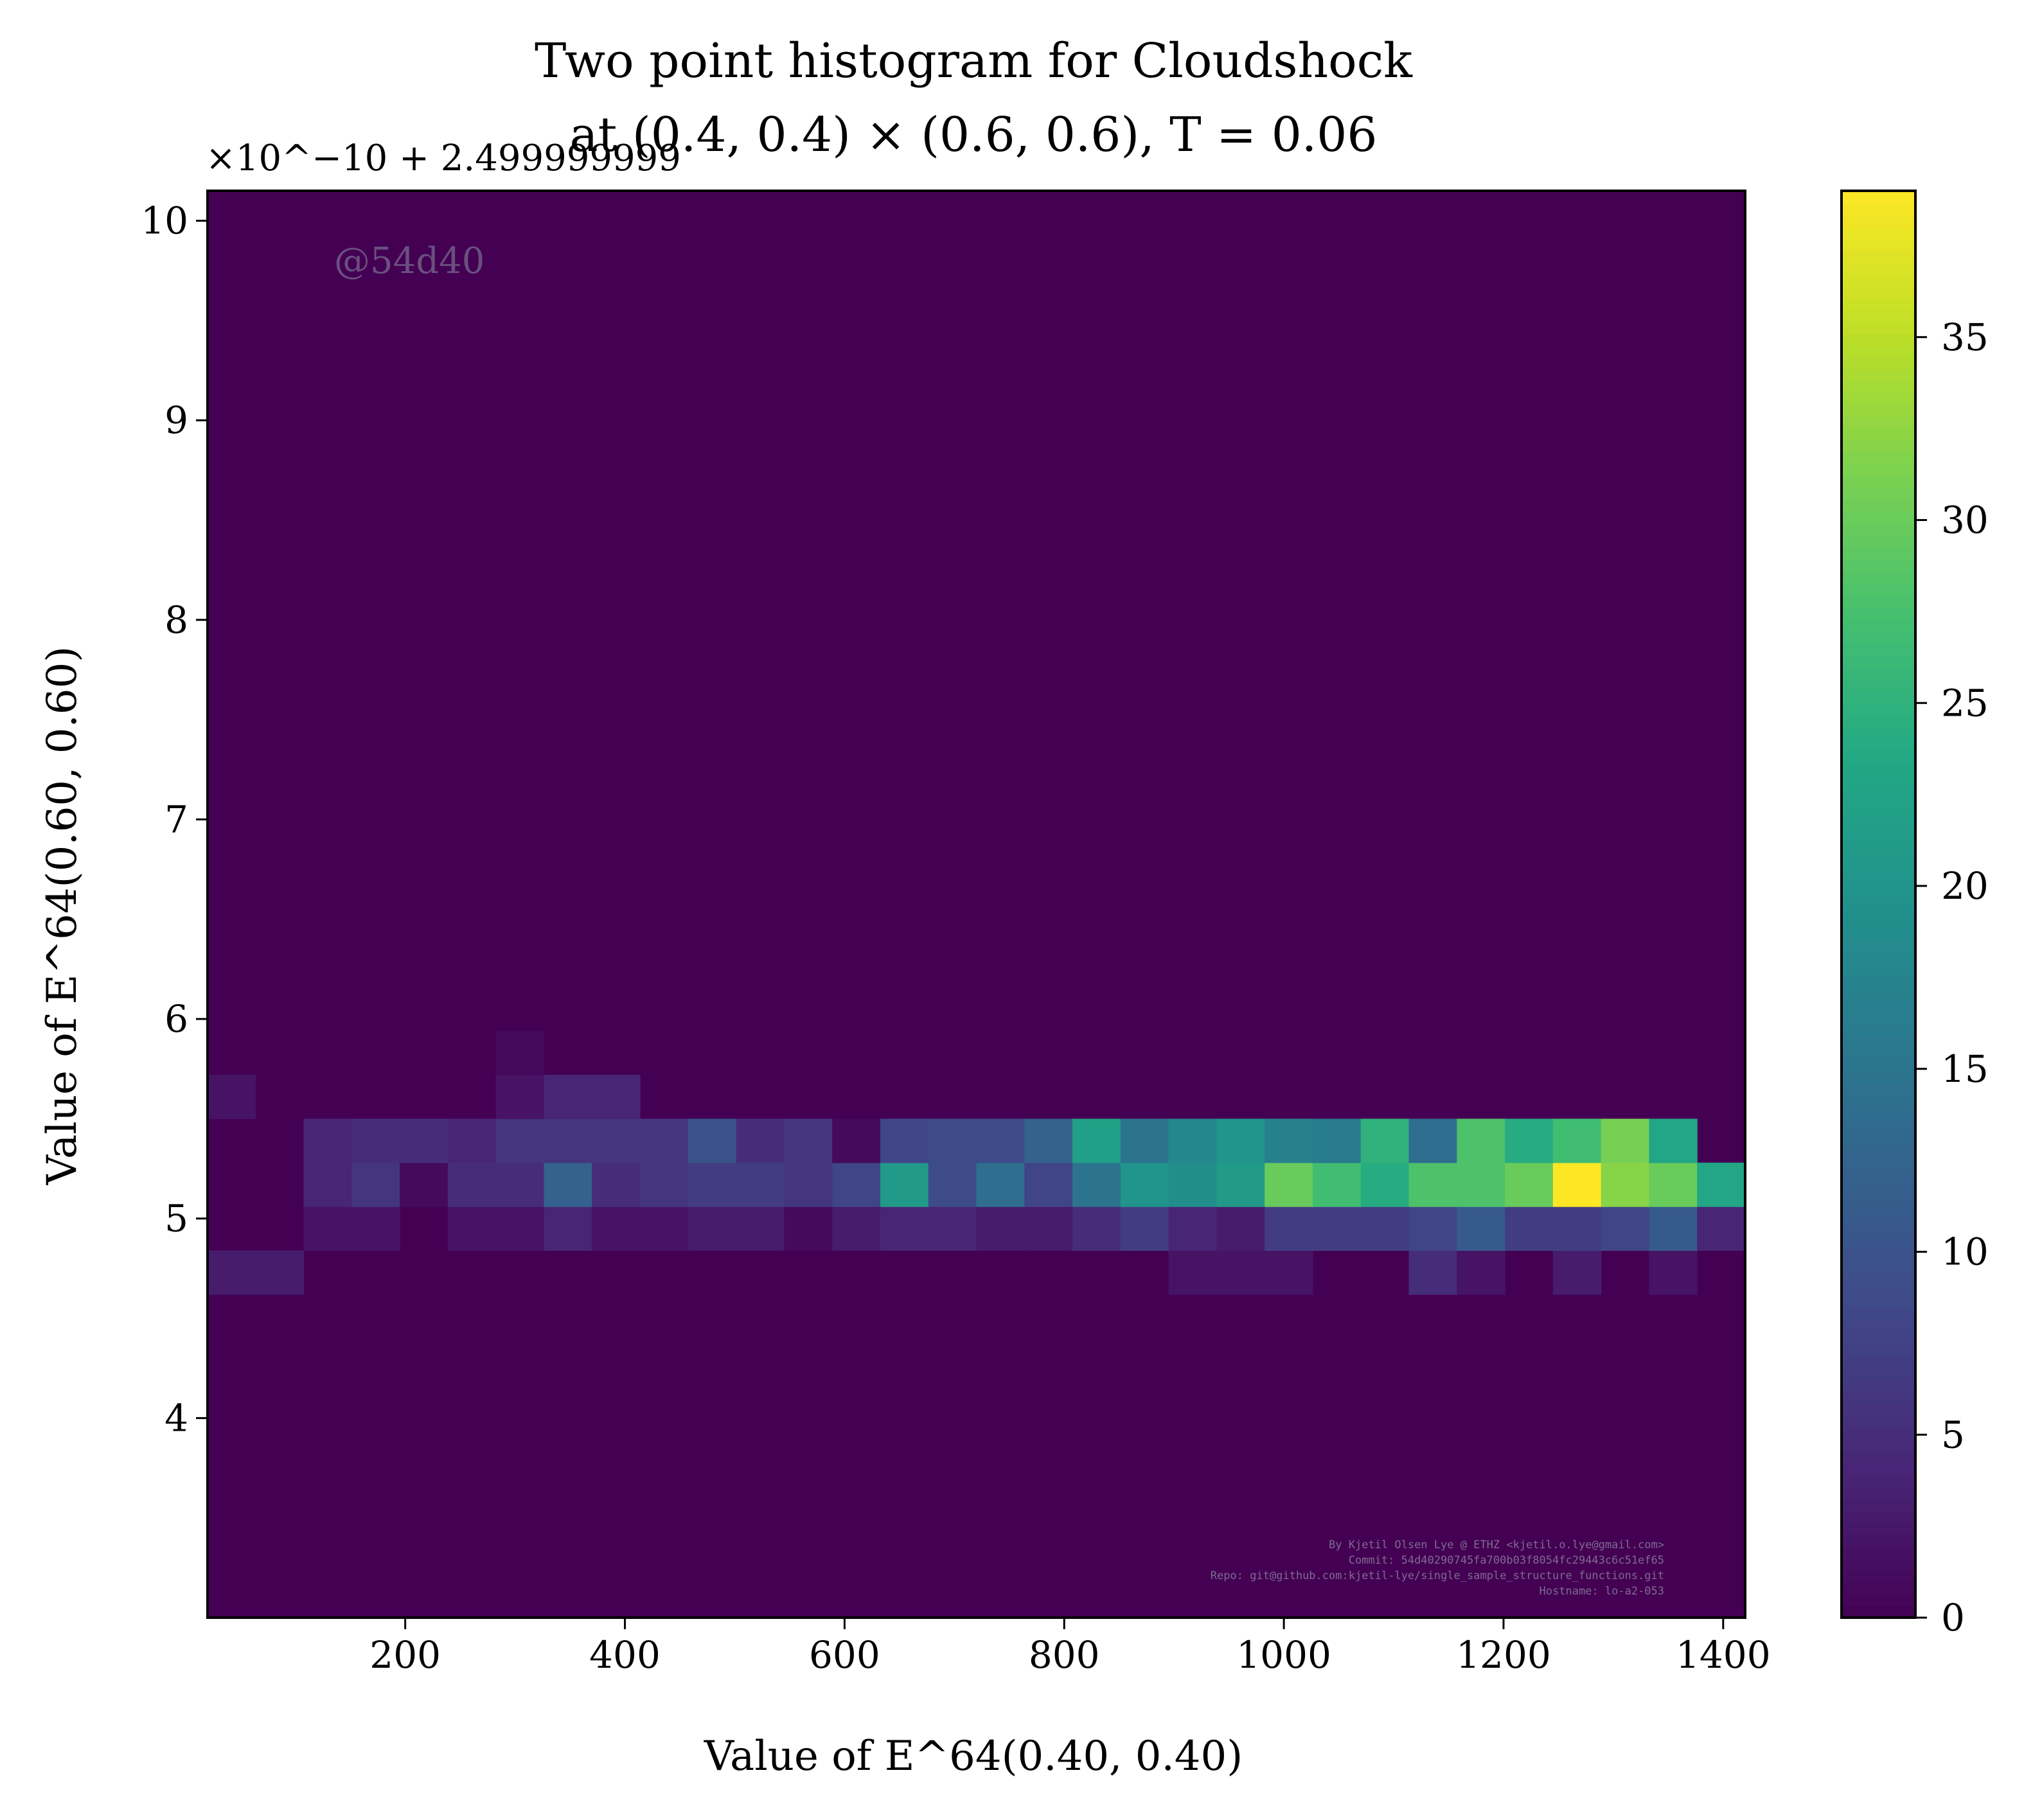 The width and height of the screenshot is (2033, 1820). Describe the element at coordinates (1965, 703) in the screenshot. I see `colorbar-tick-label: 25` at that location.